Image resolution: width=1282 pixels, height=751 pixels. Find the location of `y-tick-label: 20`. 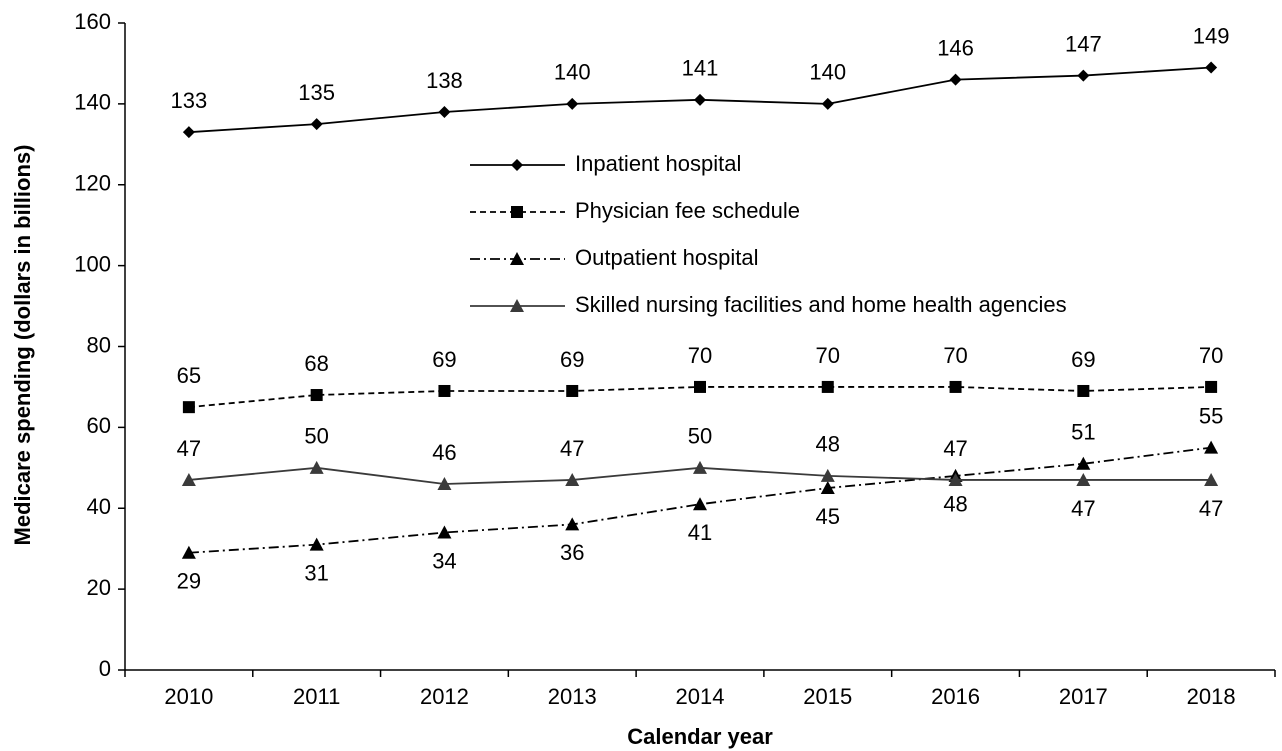

y-tick-label: 20 is located at coordinates (99, 587).